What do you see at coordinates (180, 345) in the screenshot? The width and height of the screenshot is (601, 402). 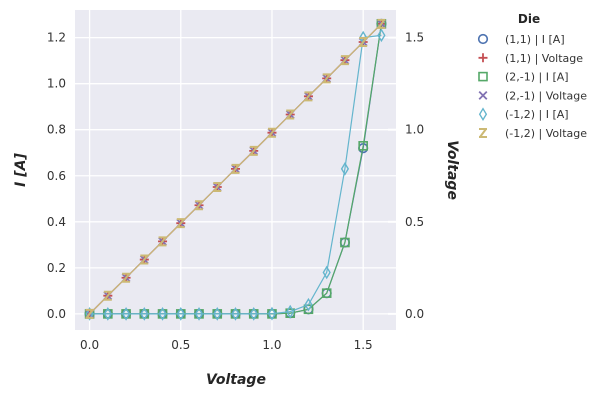 I see `x-tick-label: 0.5` at bounding box center [180, 345].